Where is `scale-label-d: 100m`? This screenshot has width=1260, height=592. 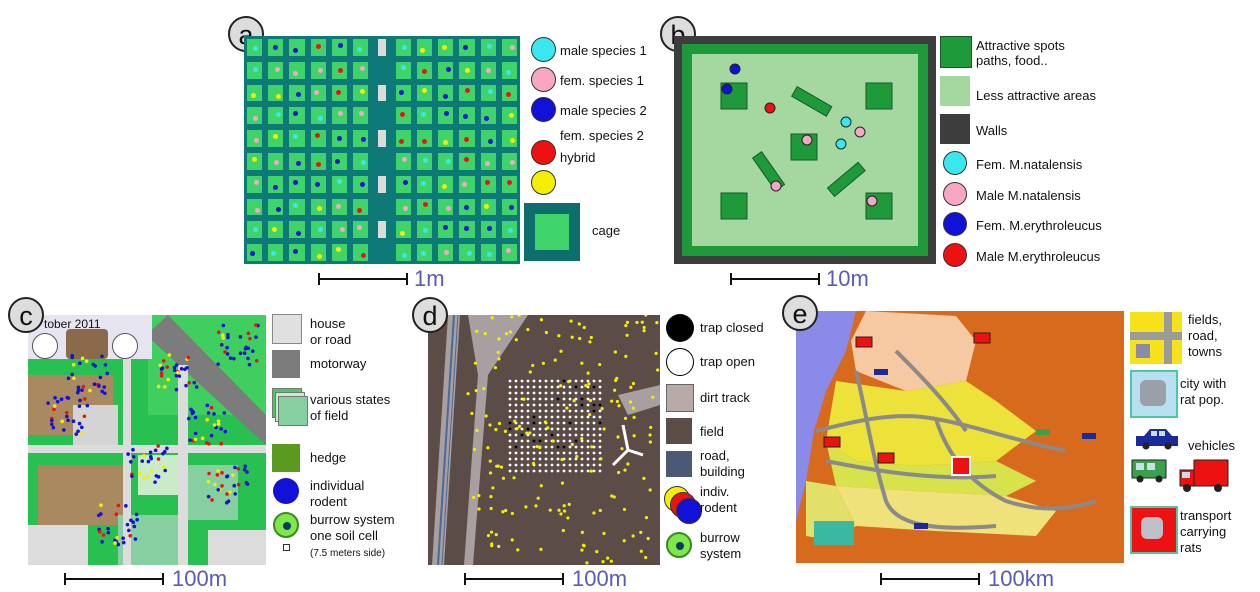
scale-label-d: 100m is located at coordinates (600, 578).